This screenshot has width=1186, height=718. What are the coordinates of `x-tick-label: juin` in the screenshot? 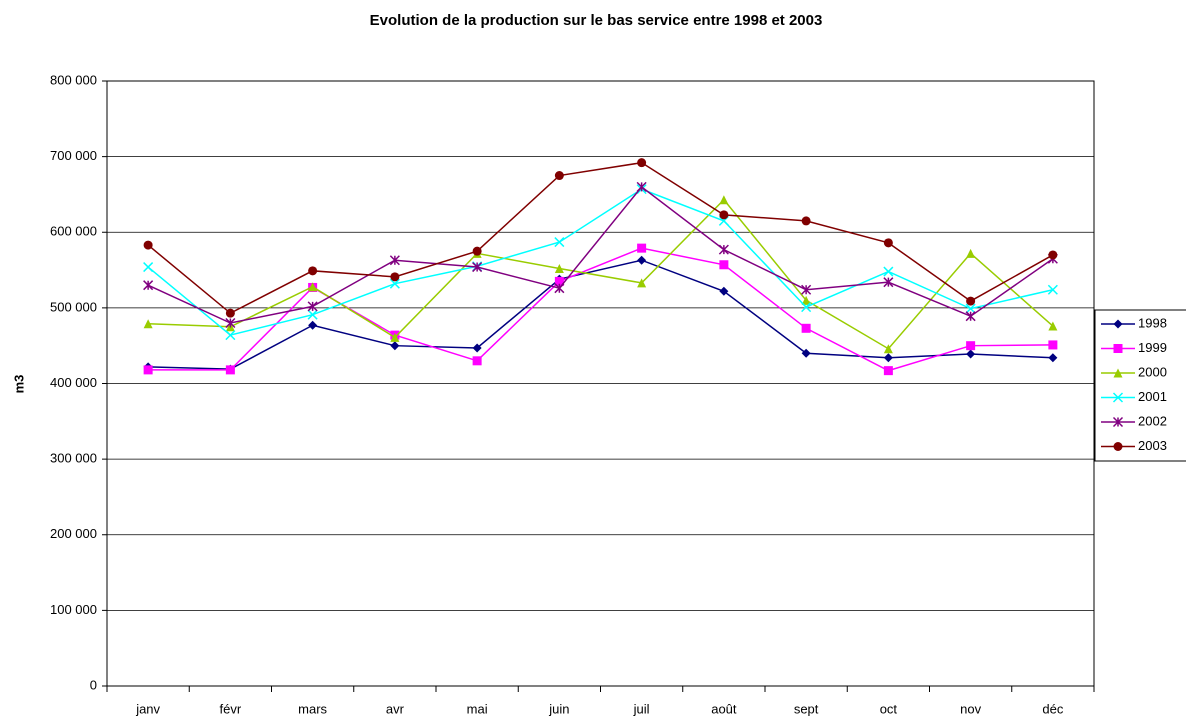 It's located at (558, 708).